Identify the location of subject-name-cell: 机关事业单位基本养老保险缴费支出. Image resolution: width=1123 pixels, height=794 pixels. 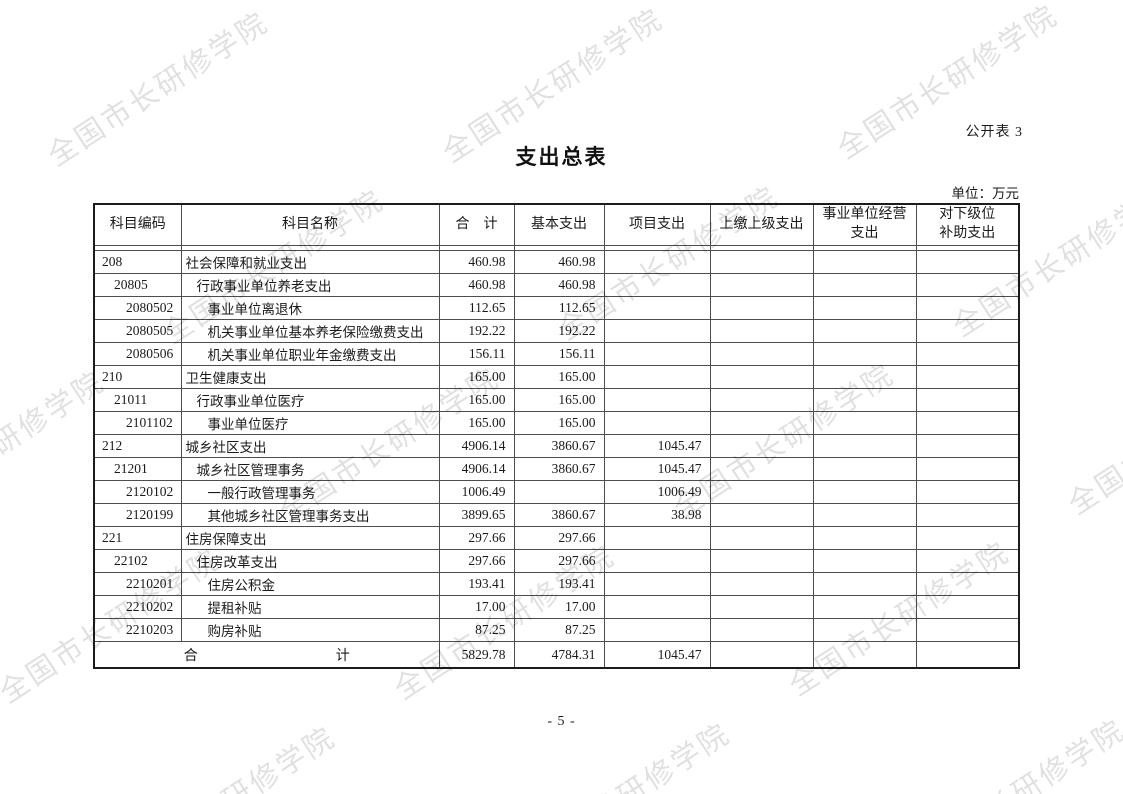
(310, 331).